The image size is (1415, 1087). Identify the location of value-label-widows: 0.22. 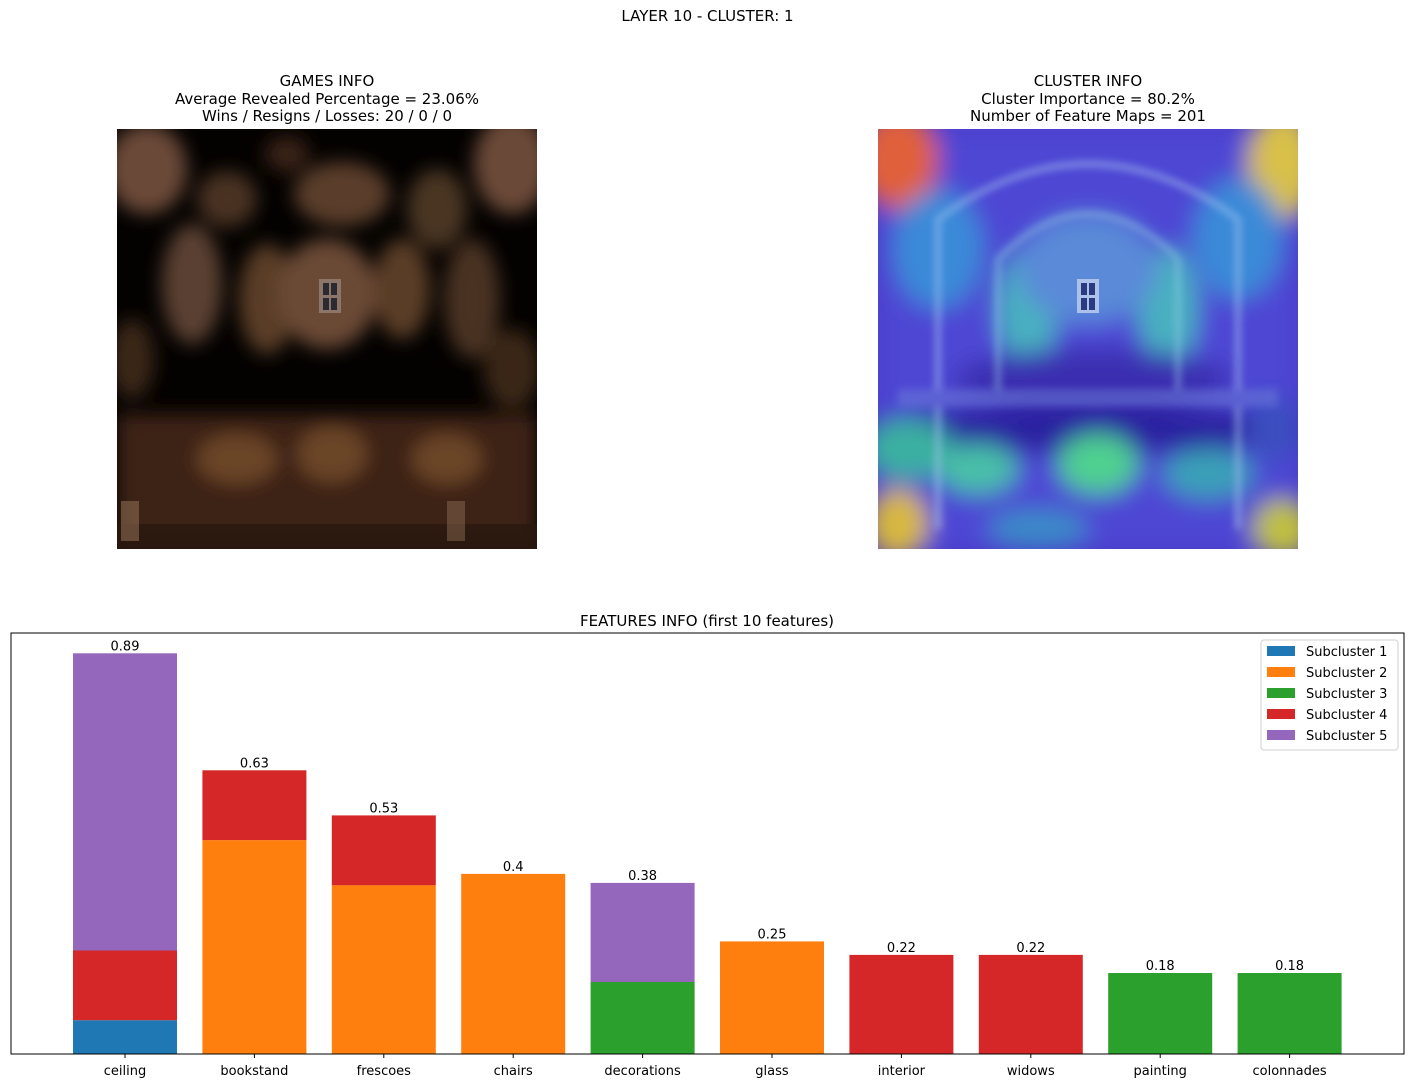
(1030, 948).